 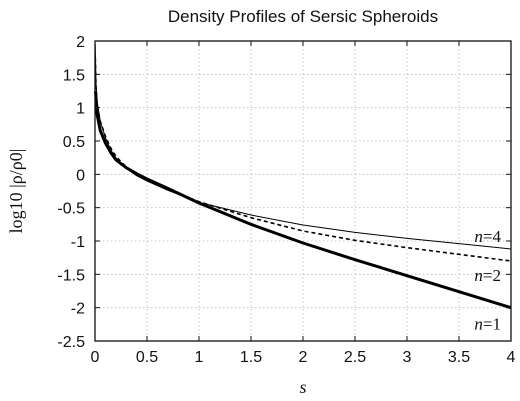 What do you see at coordinates (487, 324) in the screenshot?
I see `curve-label-n1: n=1` at bounding box center [487, 324].